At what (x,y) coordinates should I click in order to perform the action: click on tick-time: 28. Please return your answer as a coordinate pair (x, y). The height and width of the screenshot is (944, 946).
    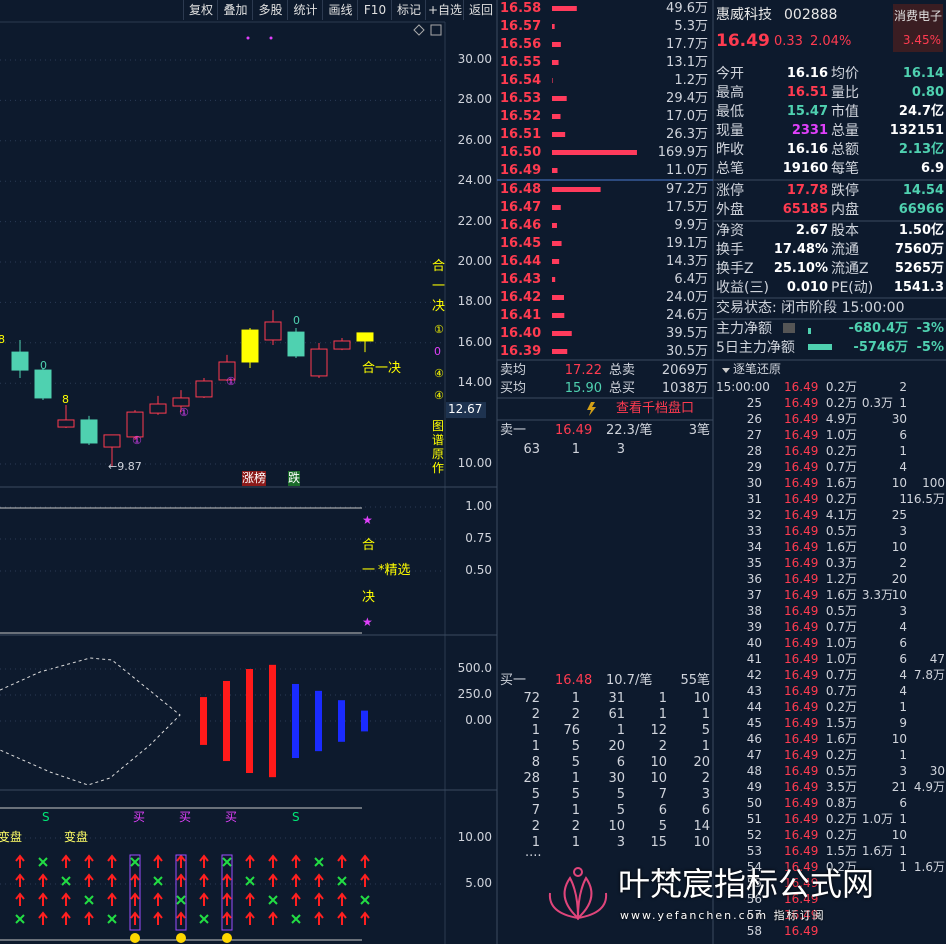
    Looking at the image, I should click on (754, 451).